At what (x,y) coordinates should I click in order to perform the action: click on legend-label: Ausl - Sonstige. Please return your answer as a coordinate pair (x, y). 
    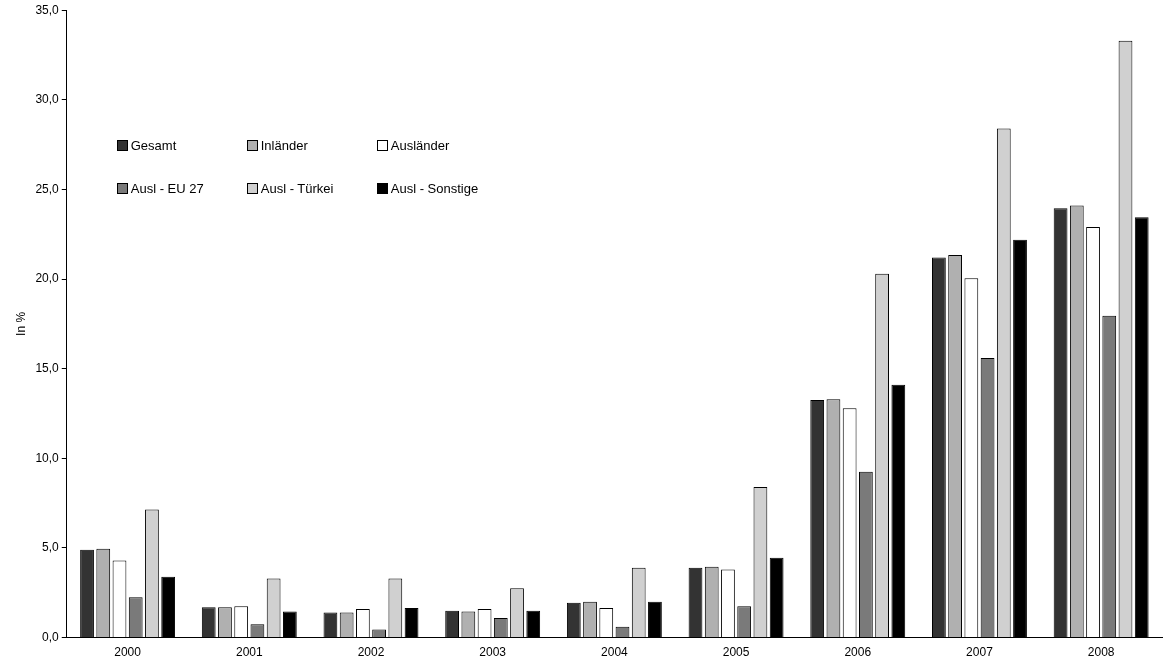
    Looking at the image, I should click on (434, 189).